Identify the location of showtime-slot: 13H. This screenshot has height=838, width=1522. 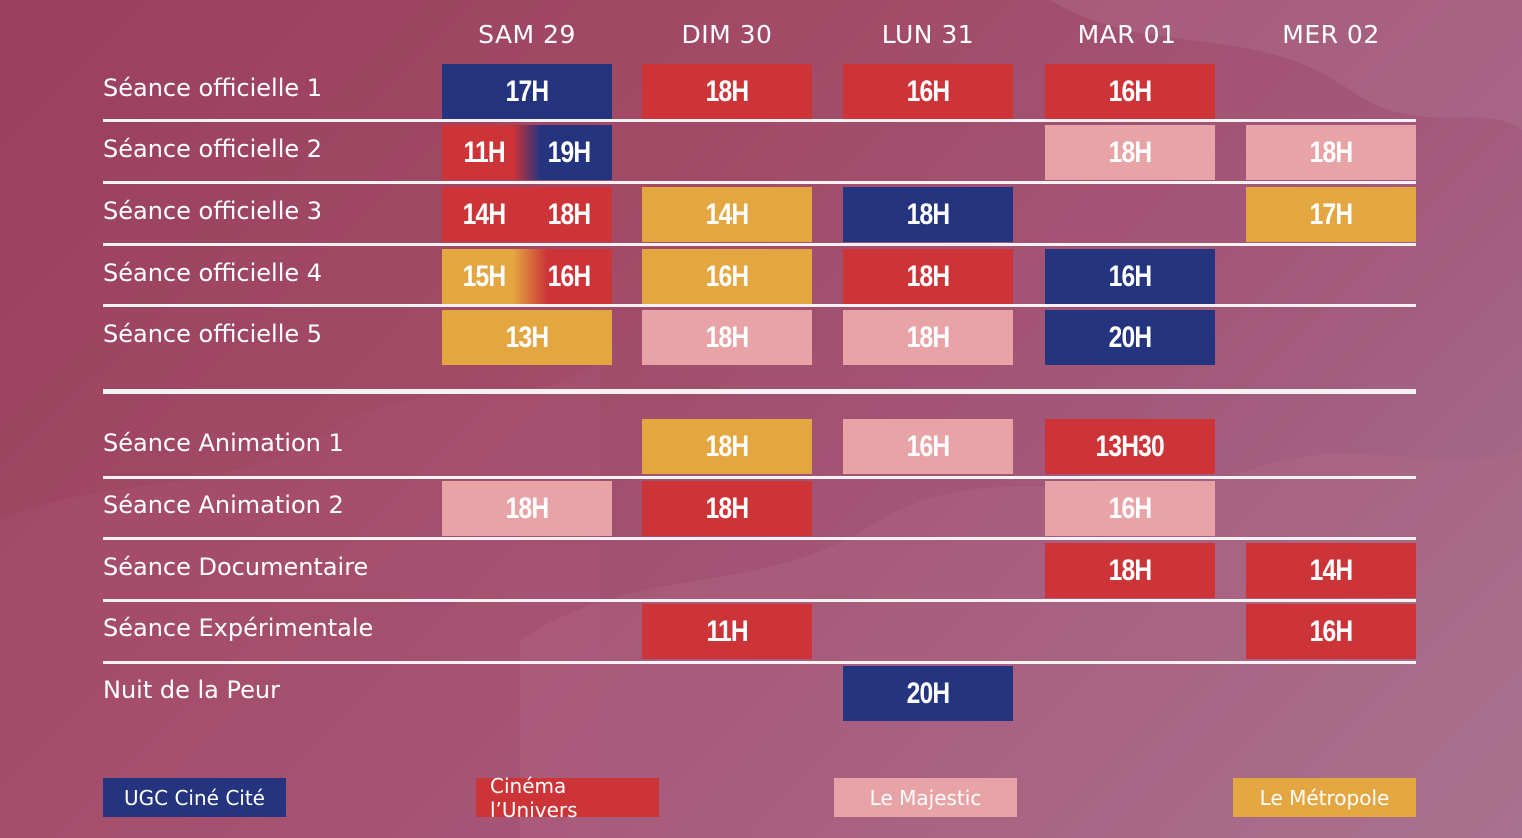
(527, 337).